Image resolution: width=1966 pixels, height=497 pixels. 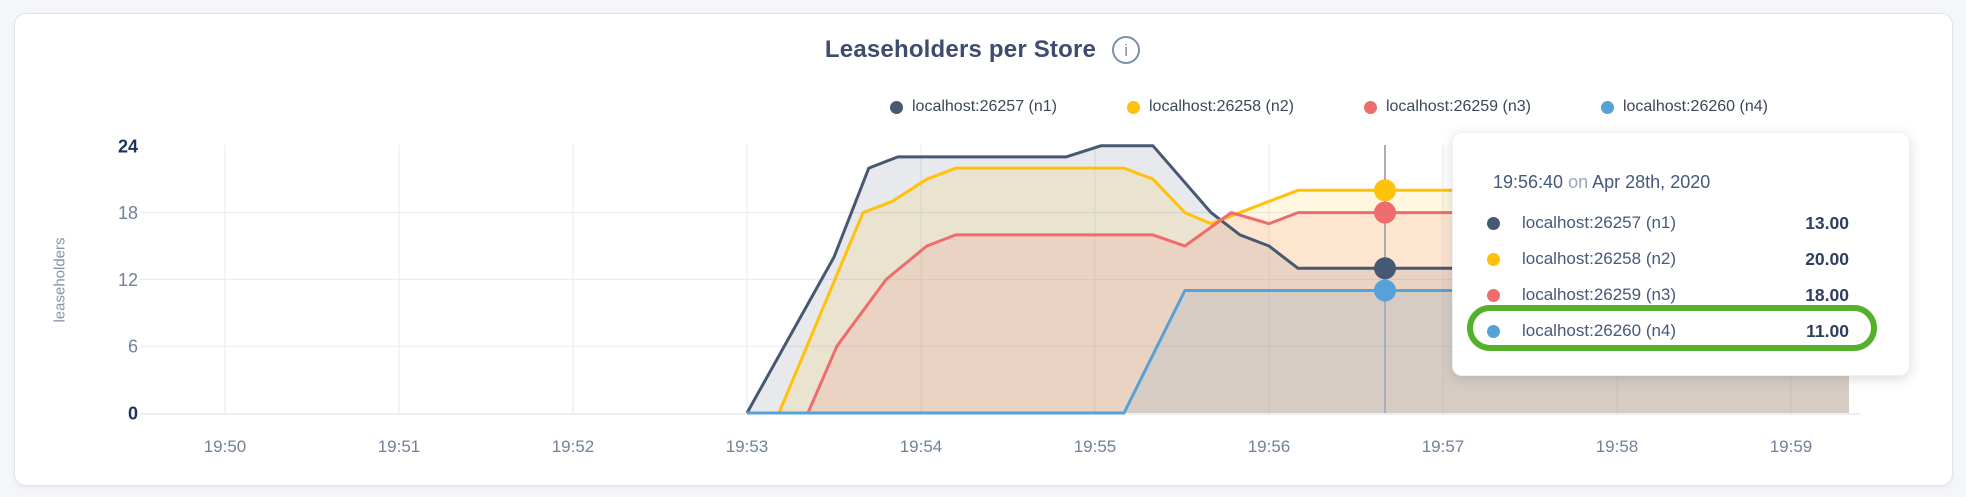 I want to click on tooltip-row-value: 13.00, so click(x=1827, y=222).